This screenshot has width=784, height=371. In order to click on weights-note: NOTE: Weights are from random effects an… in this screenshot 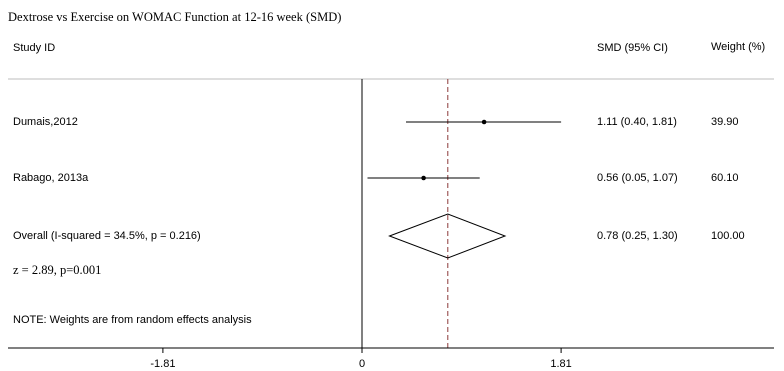, I will do `click(132, 320)`.